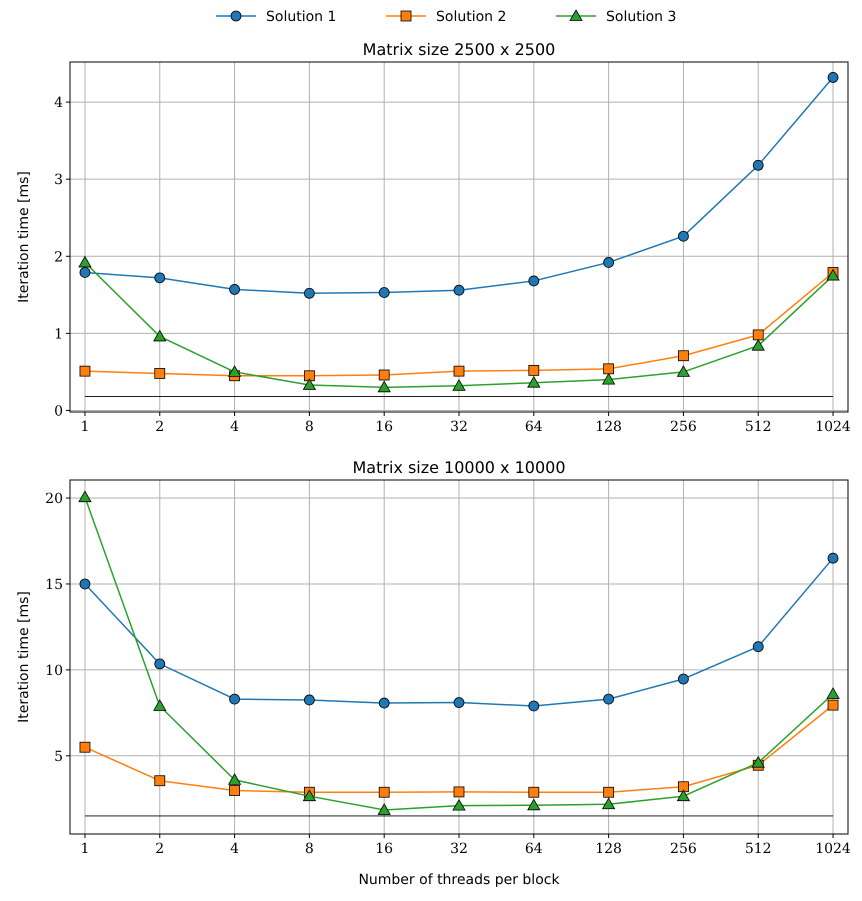 This screenshot has width=862, height=901. I want to click on legend-label: Solution 1, so click(301, 17).